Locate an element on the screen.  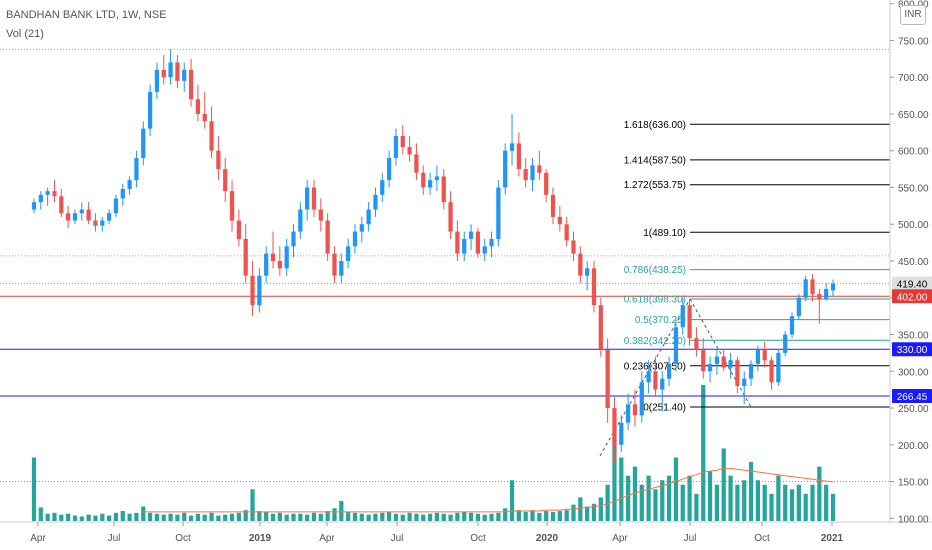
price-tick-label: 750.00 is located at coordinates (913, 41).